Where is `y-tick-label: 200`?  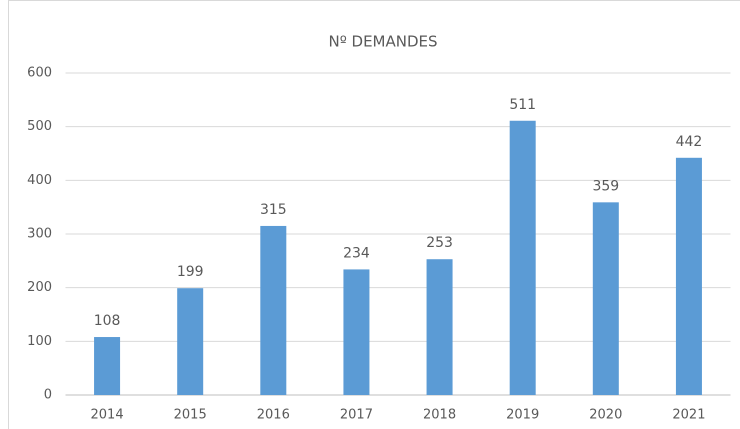 y-tick-label: 200 is located at coordinates (39, 287).